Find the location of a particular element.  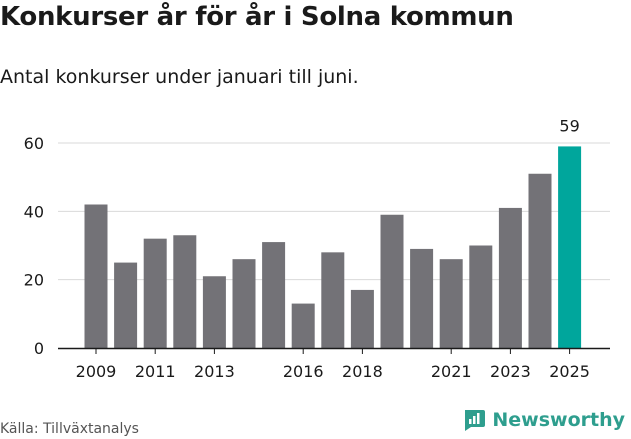

newsworthy-logo-icon is located at coordinates (475, 420).